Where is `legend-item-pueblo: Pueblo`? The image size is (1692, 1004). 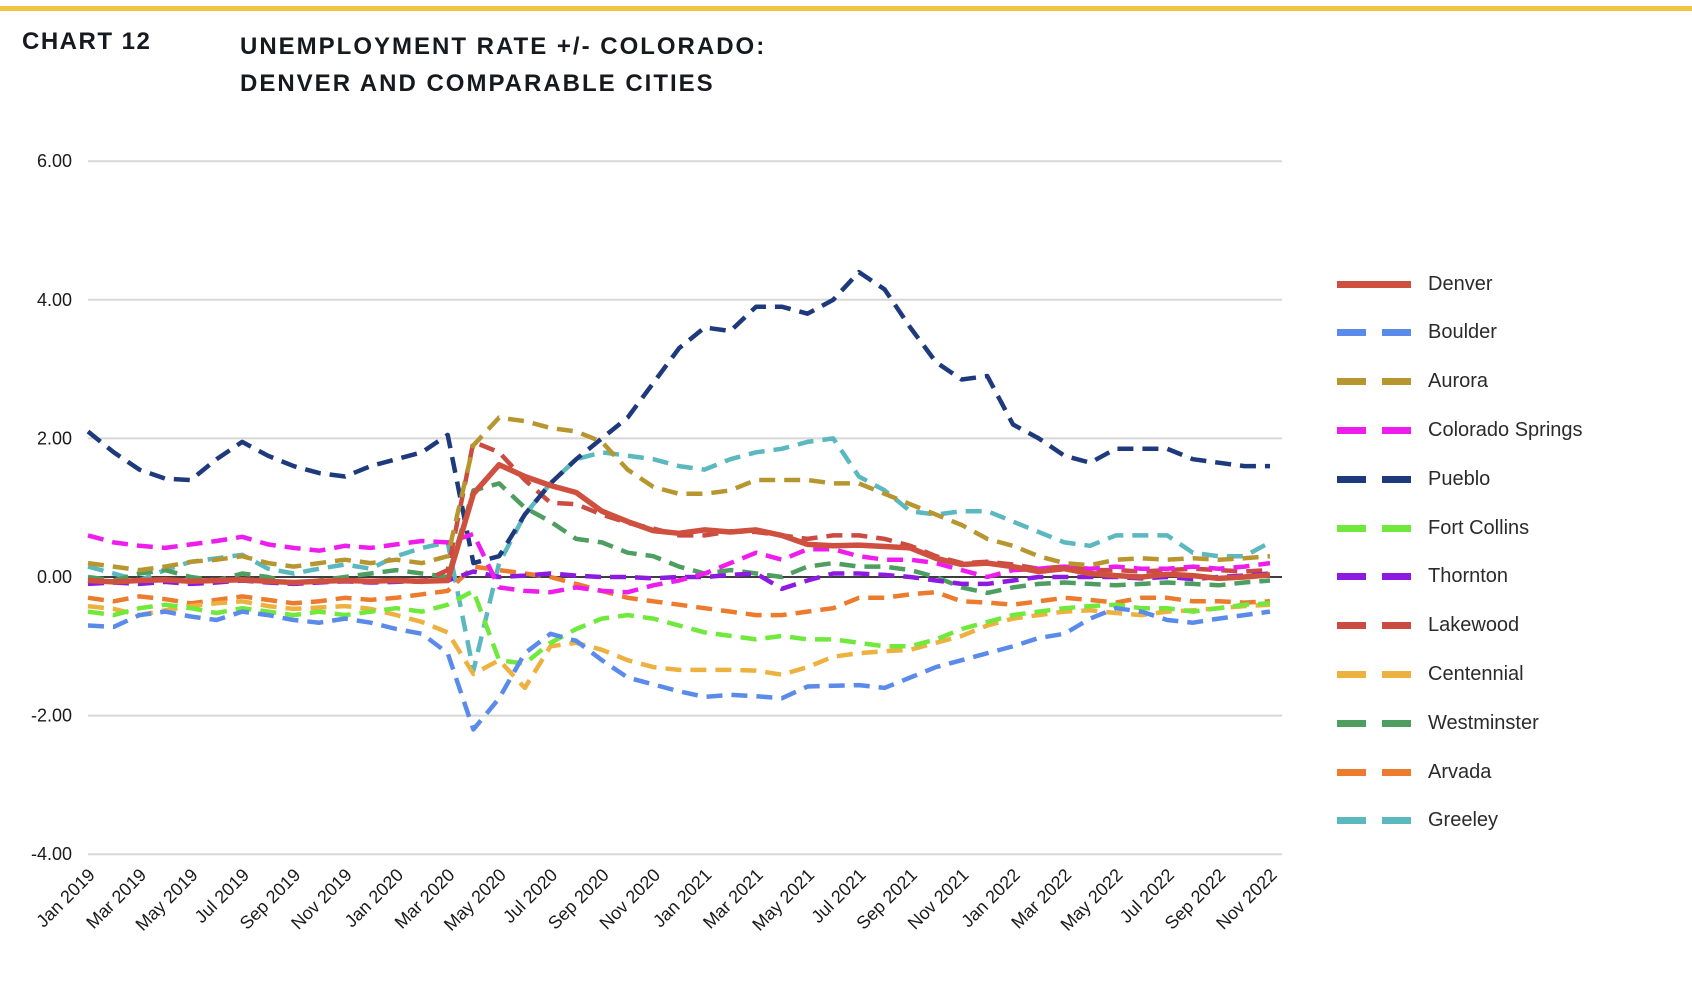 legend-item-pueblo: Pueblo is located at coordinates (1413, 479).